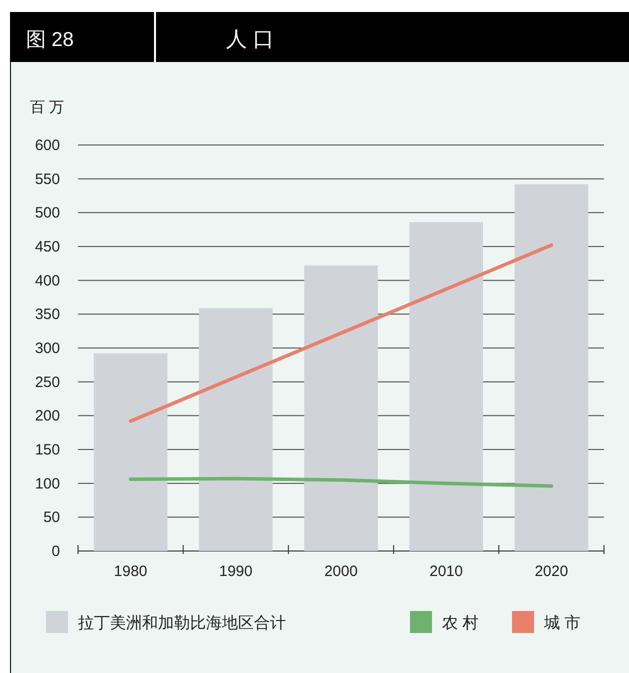 This screenshot has height=673, width=629. Describe the element at coordinates (341, 482) in the screenshot. I see `line-series` at that location.